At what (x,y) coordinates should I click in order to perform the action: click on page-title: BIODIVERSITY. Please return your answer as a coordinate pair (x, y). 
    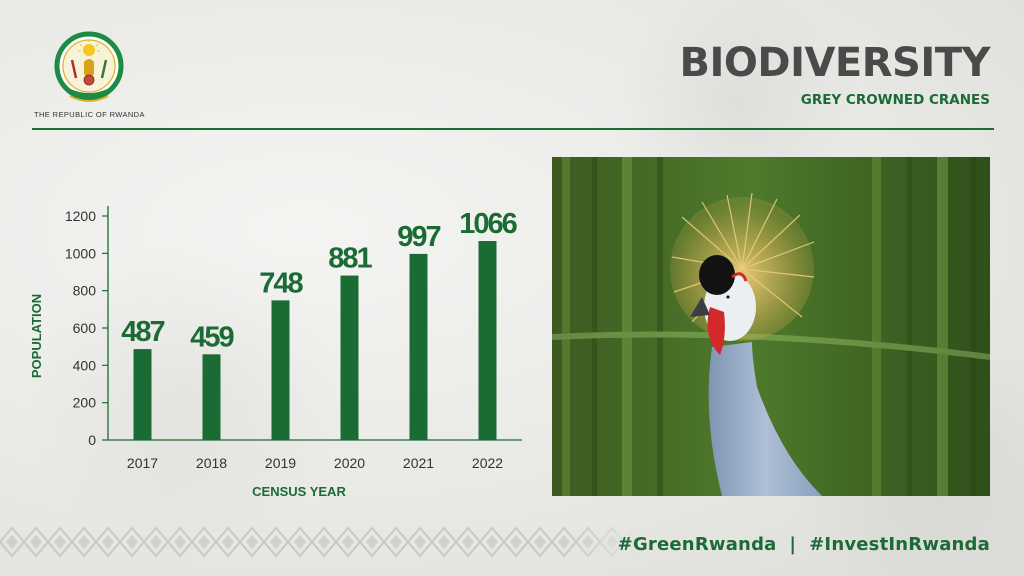
    Looking at the image, I should click on (835, 63).